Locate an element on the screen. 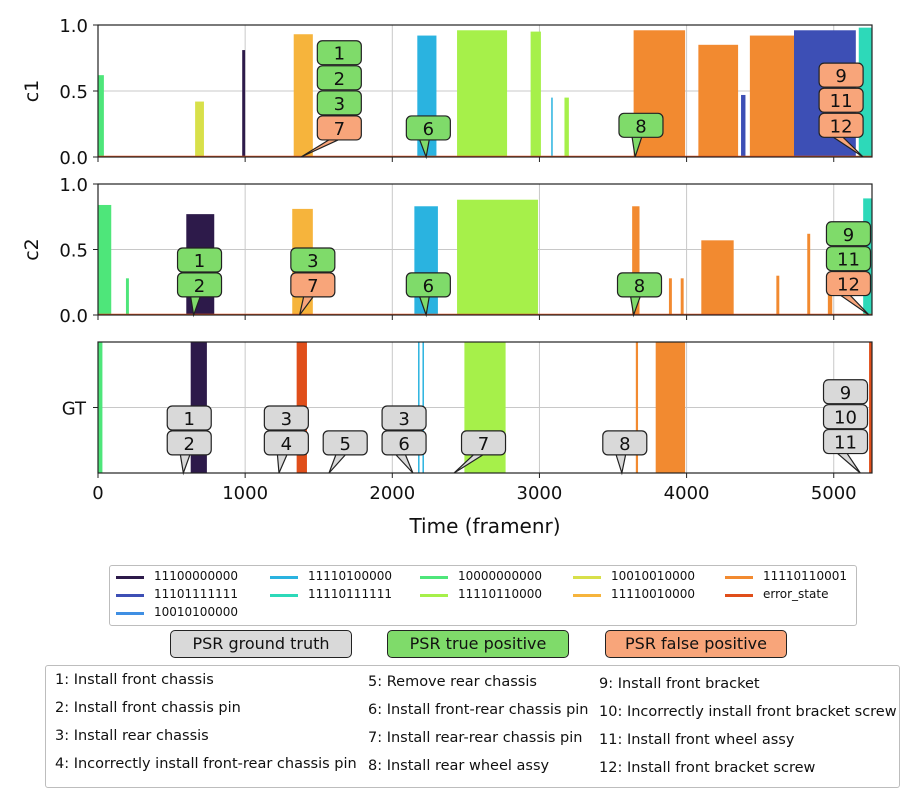 The width and height of the screenshot is (901, 790). psr-badge-label: 6 is located at coordinates (403, 444).